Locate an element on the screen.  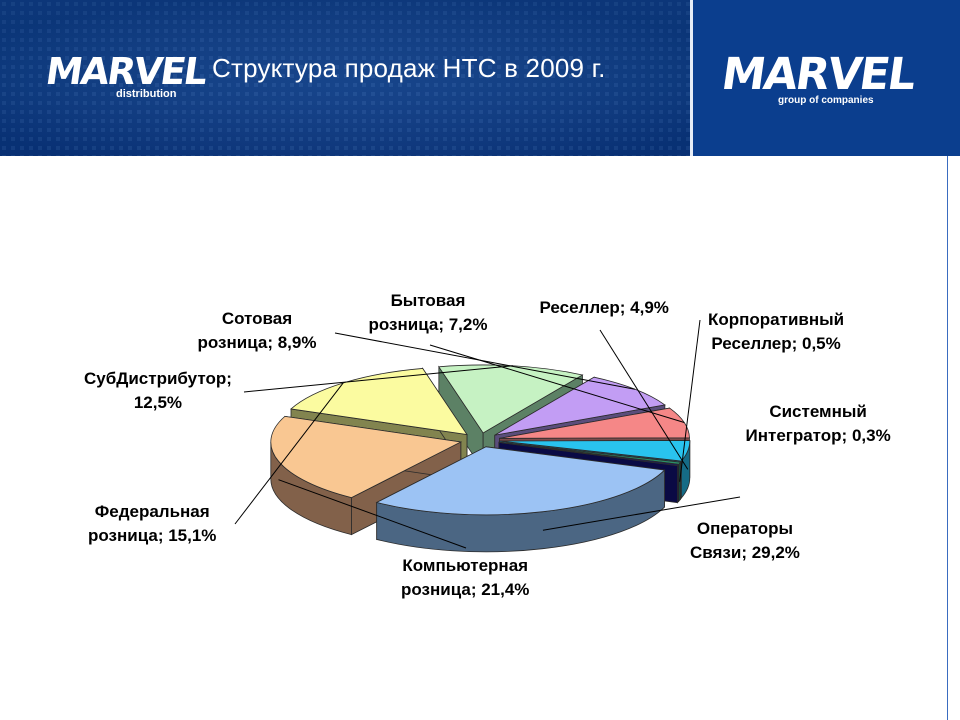
slice-label-system-integrator-line-1: Системный is located at coordinates (818, 411).